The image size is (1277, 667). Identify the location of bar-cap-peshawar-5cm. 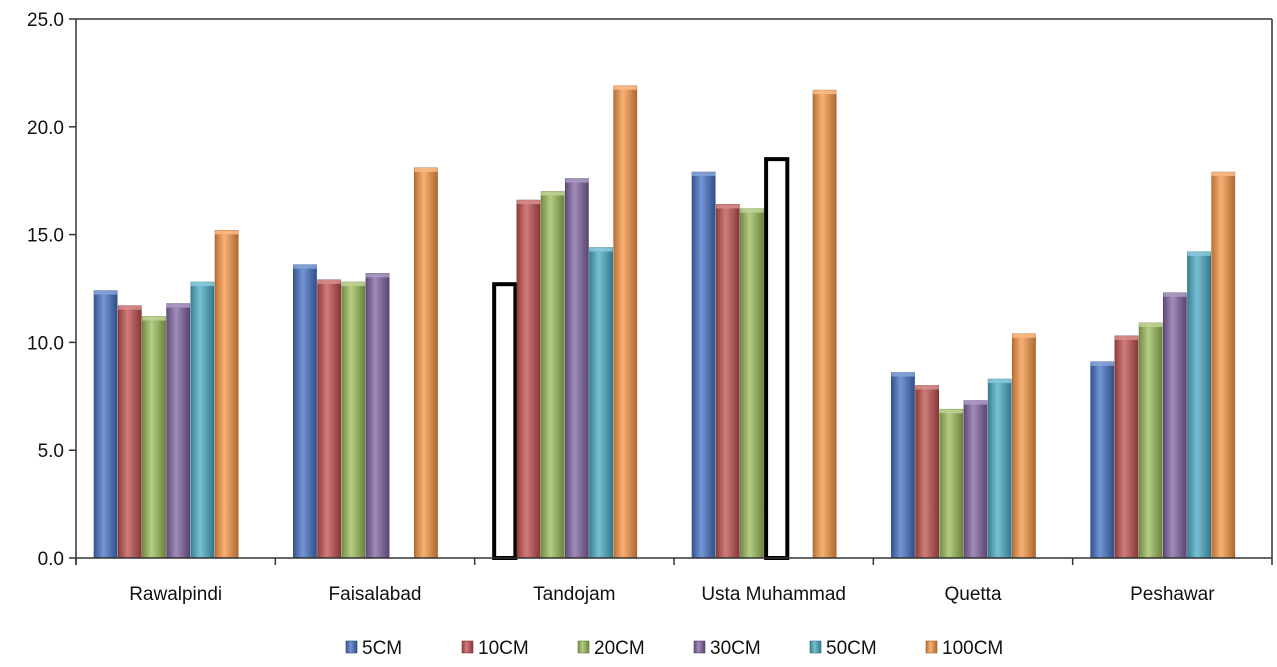
(1102, 363).